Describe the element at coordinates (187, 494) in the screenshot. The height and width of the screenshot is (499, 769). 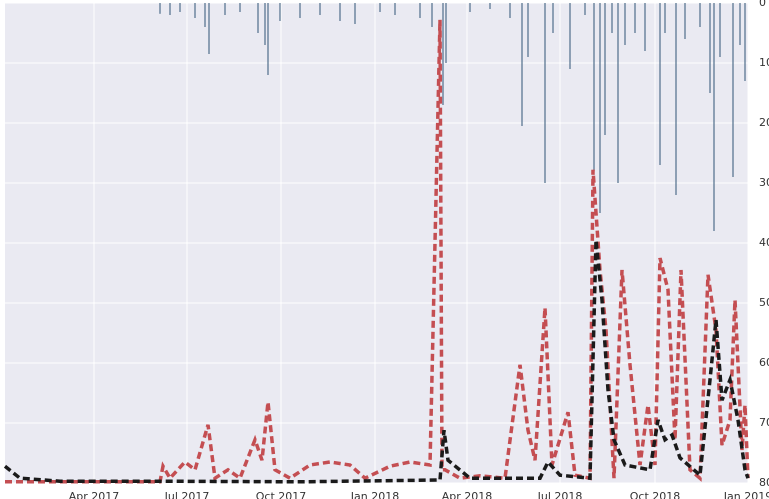
I see `x-tick-label: Jul 2017` at that location.